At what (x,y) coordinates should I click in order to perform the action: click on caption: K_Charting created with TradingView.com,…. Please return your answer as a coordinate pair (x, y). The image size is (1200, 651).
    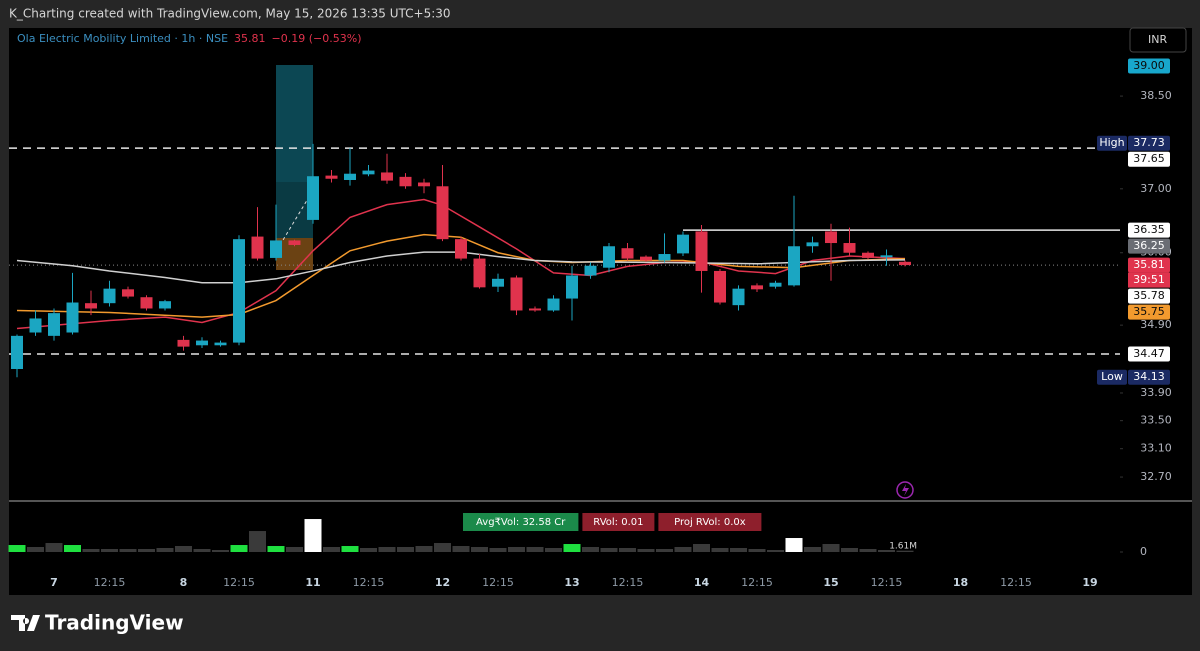
    Looking at the image, I should click on (230, 14).